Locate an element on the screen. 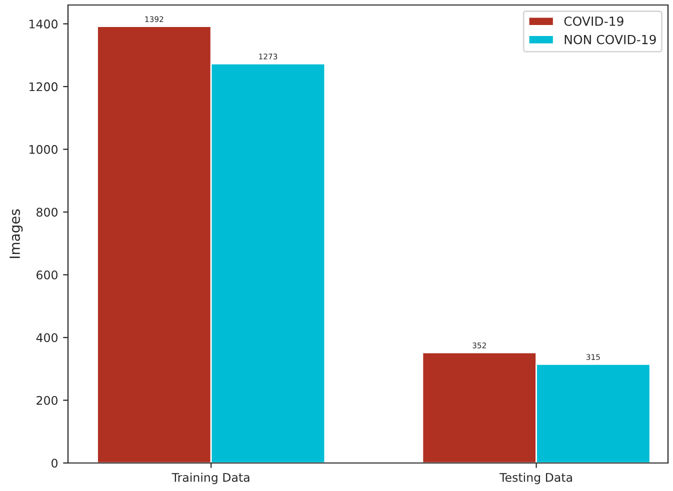 The image size is (673, 491). x-tick-label: Training Data is located at coordinates (211, 478).